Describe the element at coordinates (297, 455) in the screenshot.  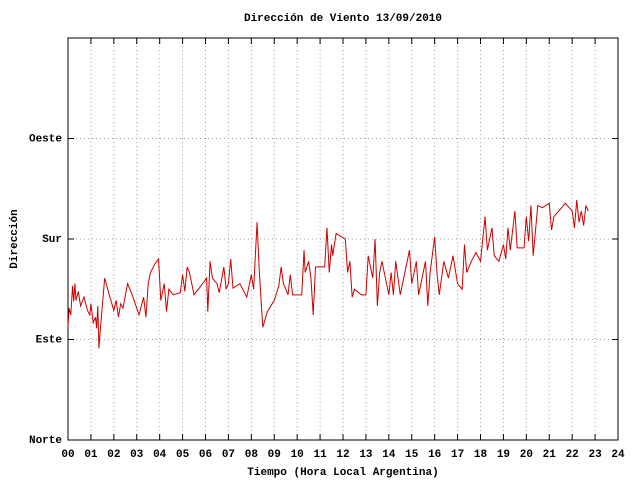
I see `x-tick-label: 10` at that location.